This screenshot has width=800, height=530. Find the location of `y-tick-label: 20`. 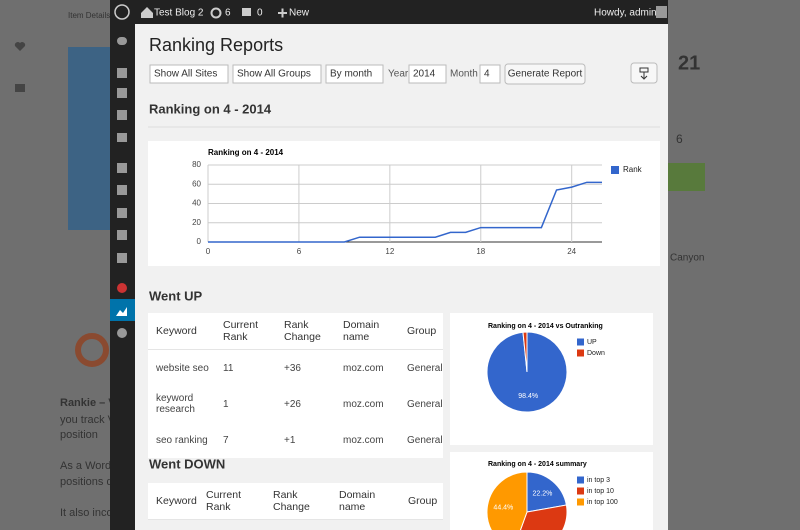

y-tick-label: 20 is located at coordinates (196, 222).